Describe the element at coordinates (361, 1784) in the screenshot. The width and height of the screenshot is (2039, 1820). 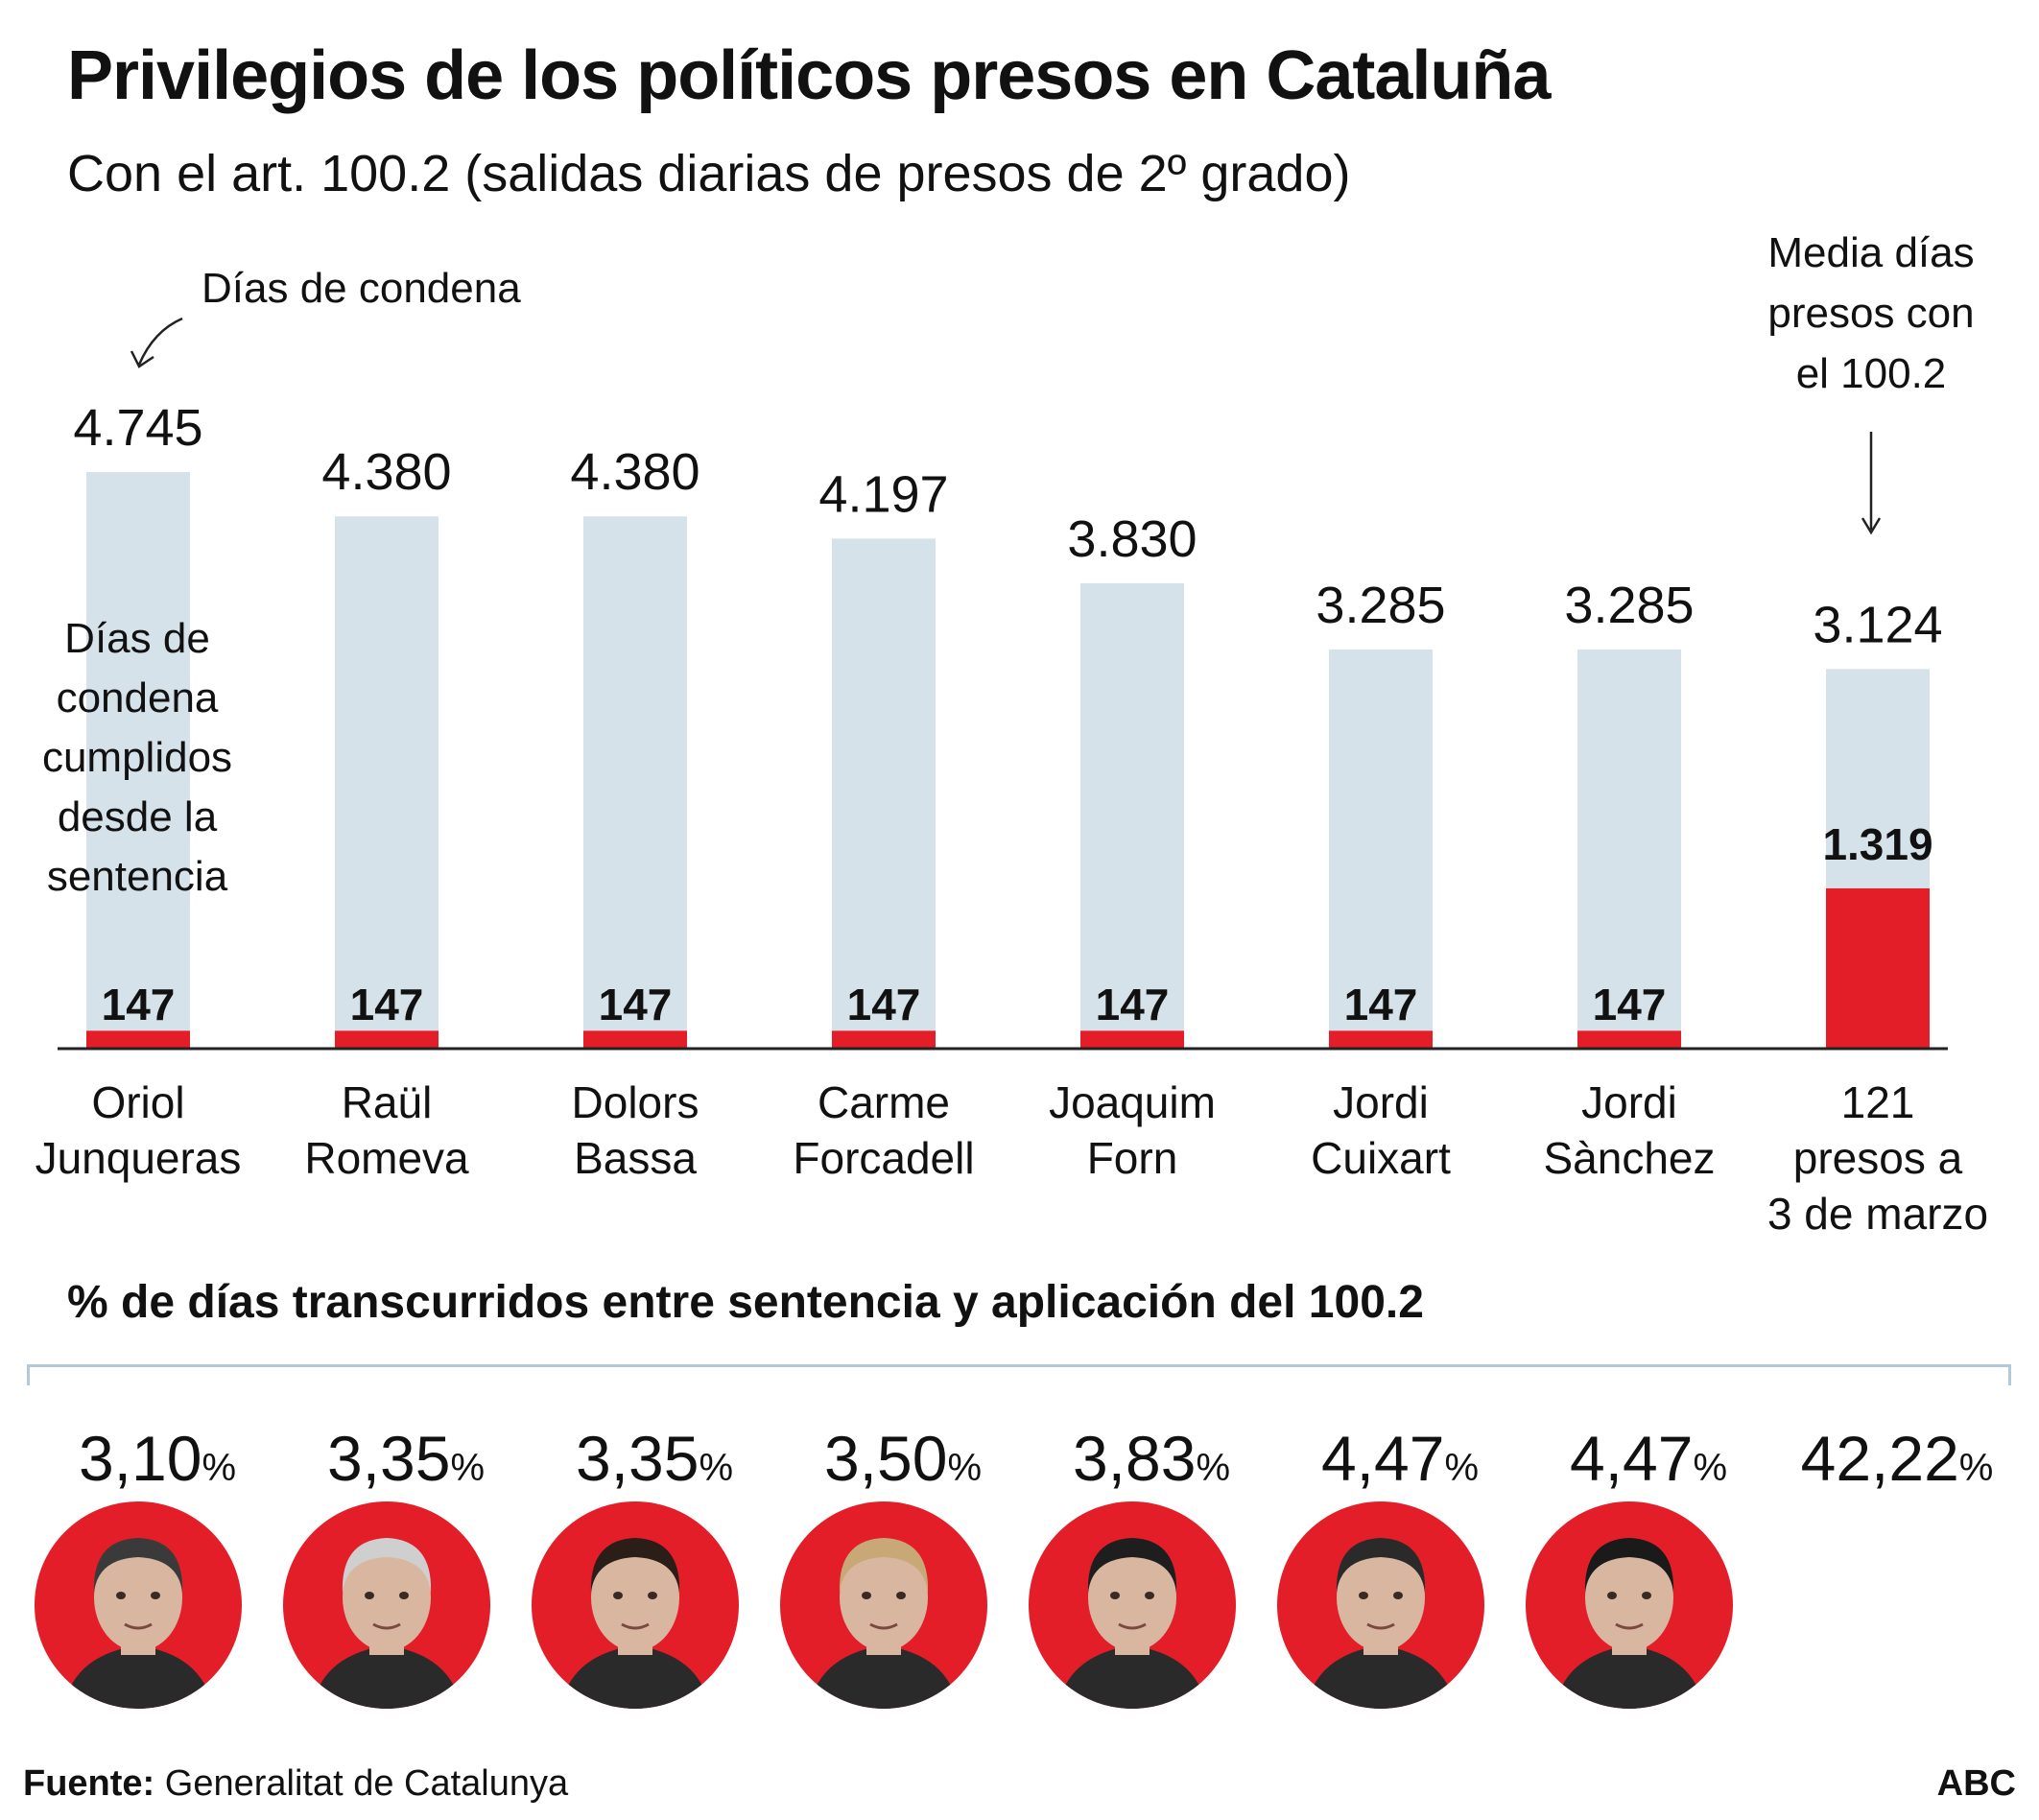
I see `source-text: Generalitat de Catalunya` at that location.